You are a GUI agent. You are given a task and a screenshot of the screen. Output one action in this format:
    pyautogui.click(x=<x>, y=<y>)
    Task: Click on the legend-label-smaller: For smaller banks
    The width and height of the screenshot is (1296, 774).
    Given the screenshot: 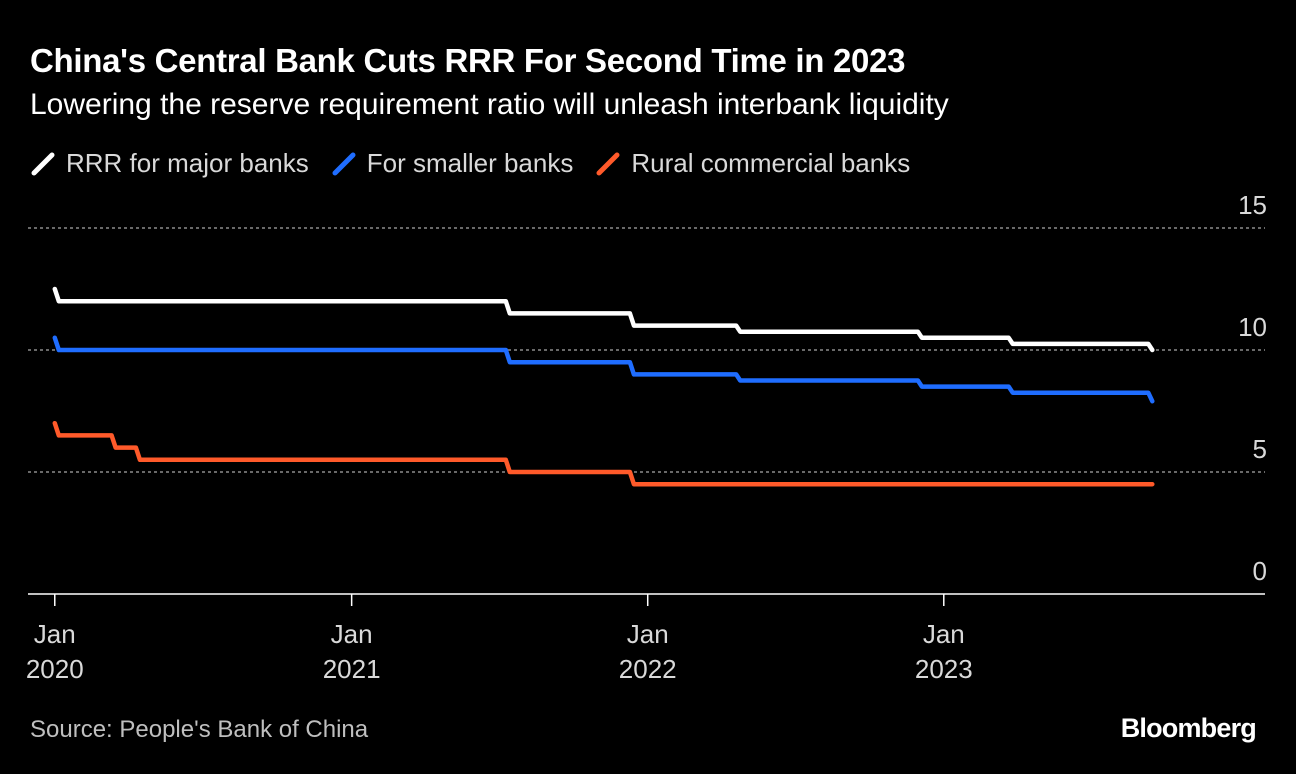 What is the action you would take?
    pyautogui.click(x=470, y=163)
    